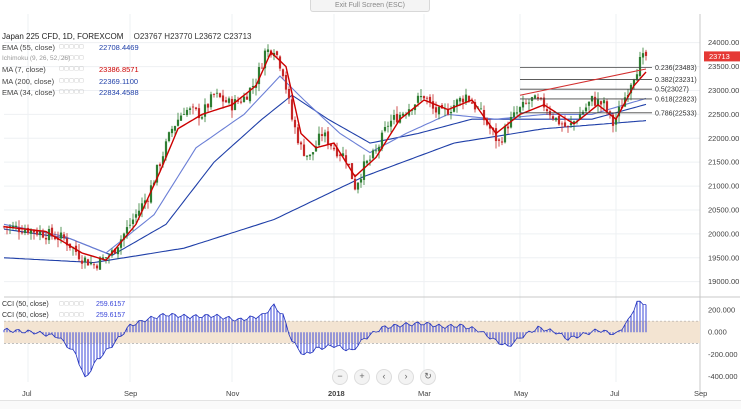  Describe the element at coordinates (25, 315) in the screenshot. I see `indicator-name: CCI (50, close)` at that location.